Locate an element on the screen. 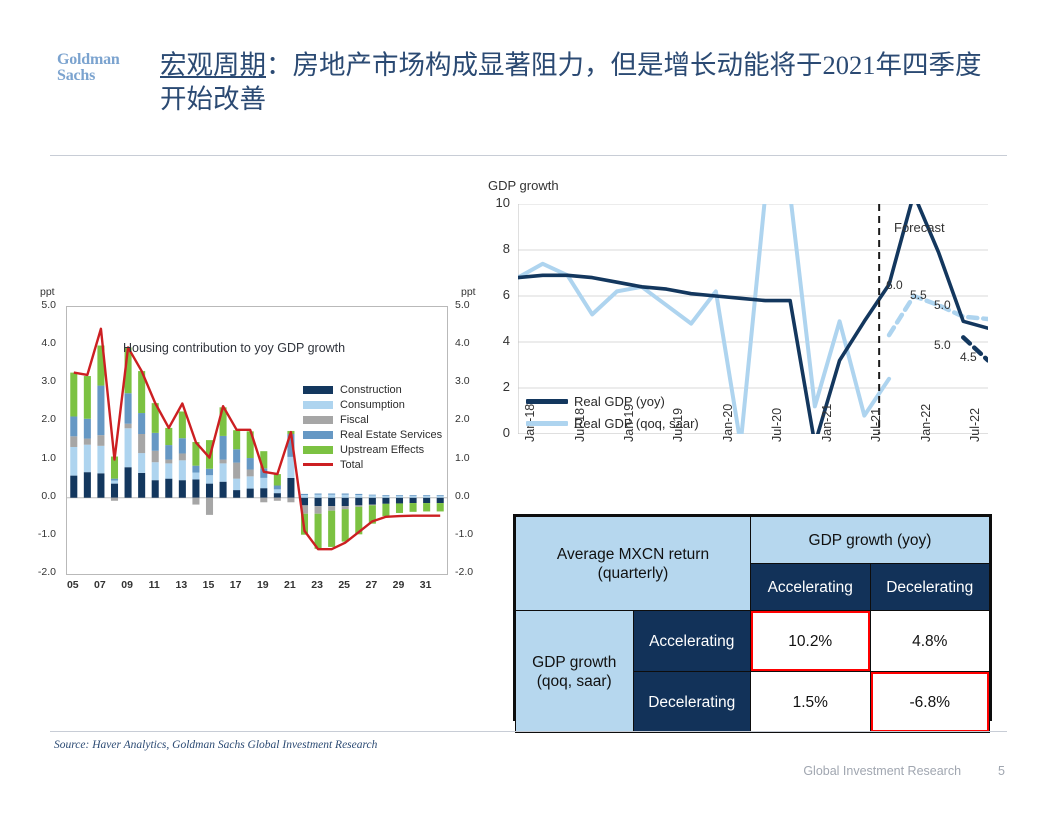 This screenshot has height=815, width=1055. table-row-header-accelerating: Accelerating is located at coordinates (691, 641).